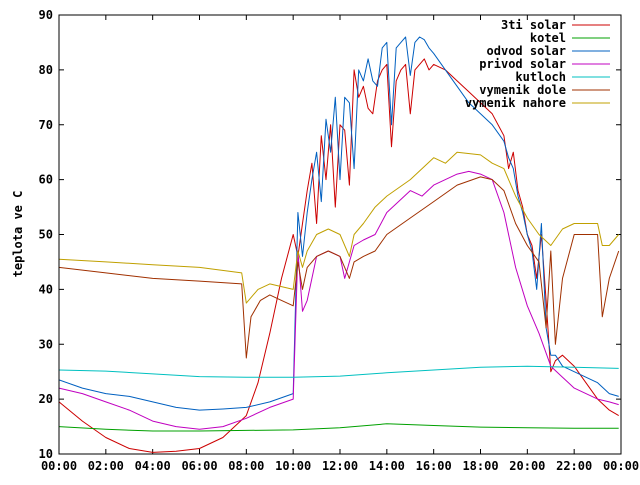 The image size is (640, 485). Describe the element at coordinates (480, 466) in the screenshot. I see `x-tick-label: 18:00` at that location.